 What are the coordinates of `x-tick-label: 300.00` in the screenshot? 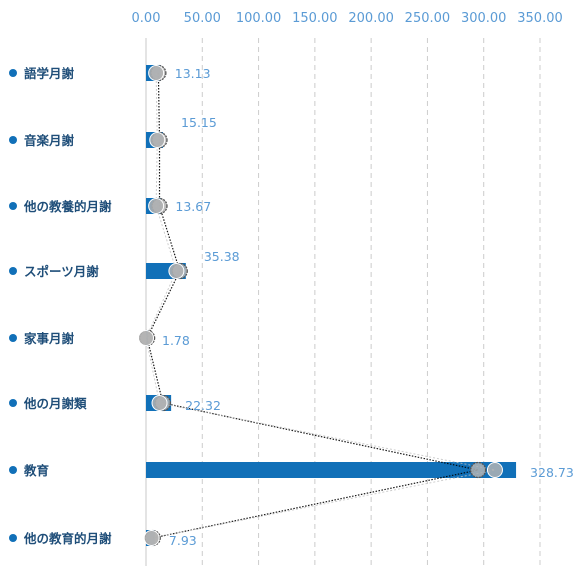 It's located at (484, 18).